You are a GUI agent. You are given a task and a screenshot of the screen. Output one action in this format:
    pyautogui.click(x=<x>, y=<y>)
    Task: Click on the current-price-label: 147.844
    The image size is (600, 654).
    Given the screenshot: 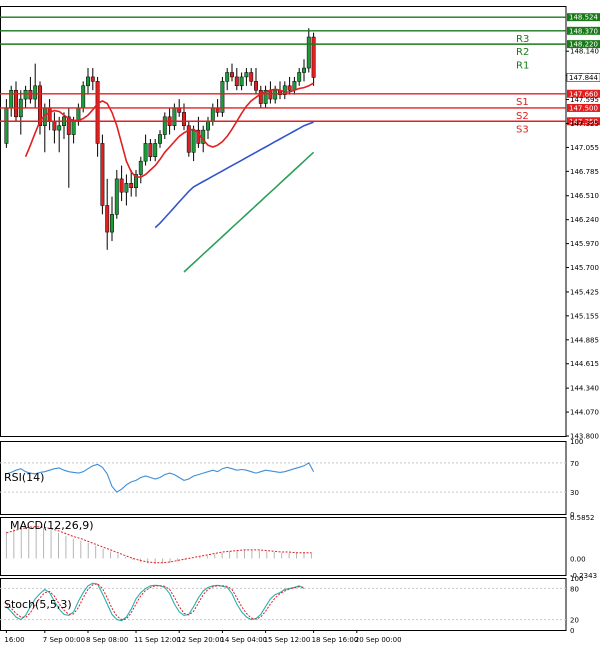 What is the action you would take?
    pyautogui.click(x=583, y=78)
    